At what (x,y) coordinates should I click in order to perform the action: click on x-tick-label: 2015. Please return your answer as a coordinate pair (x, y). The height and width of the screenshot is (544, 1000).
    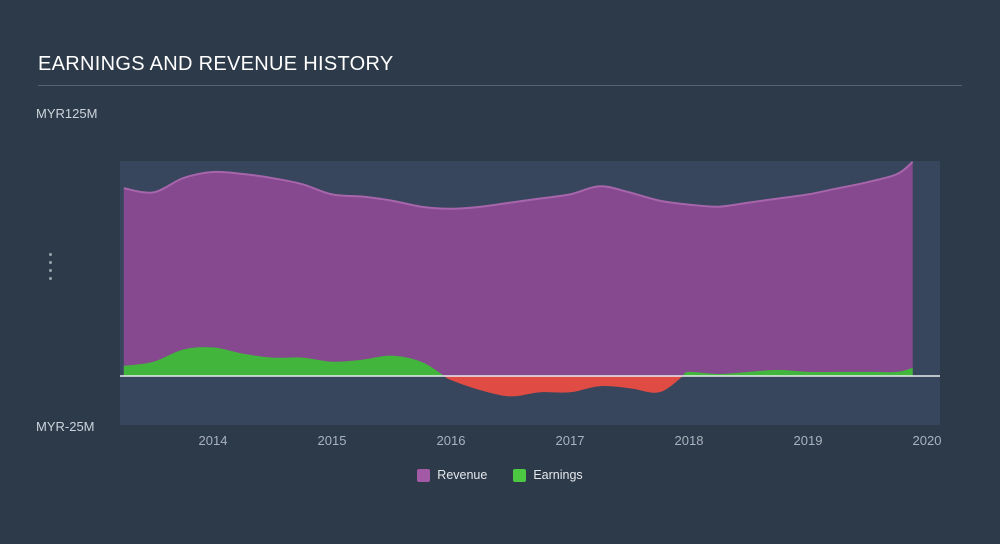
    Looking at the image, I should click on (332, 440).